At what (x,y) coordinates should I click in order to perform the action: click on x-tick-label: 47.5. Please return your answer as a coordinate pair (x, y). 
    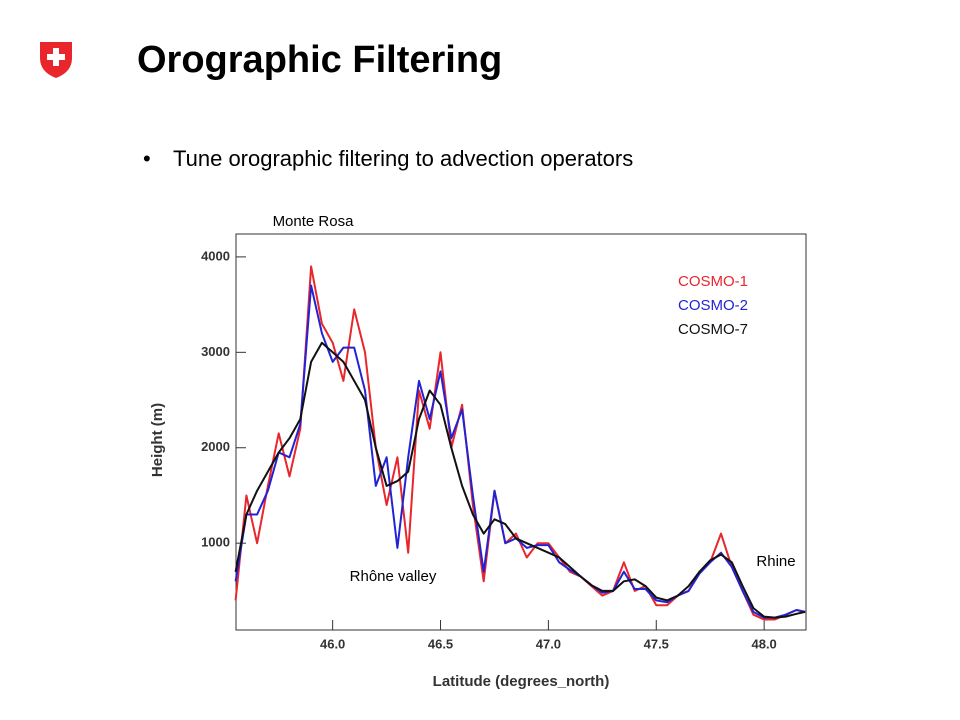
    Looking at the image, I should click on (656, 643).